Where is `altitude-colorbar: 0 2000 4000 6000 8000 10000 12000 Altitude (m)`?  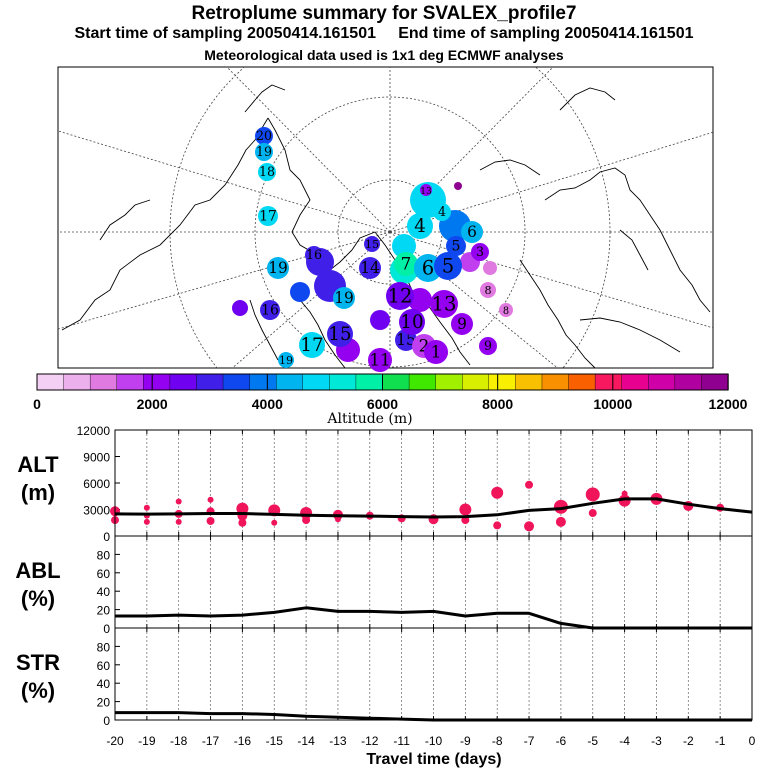
altitude-colorbar: 0 2000 4000 6000 8000 10000 12000 Altitude (m) is located at coordinates (390, 400).